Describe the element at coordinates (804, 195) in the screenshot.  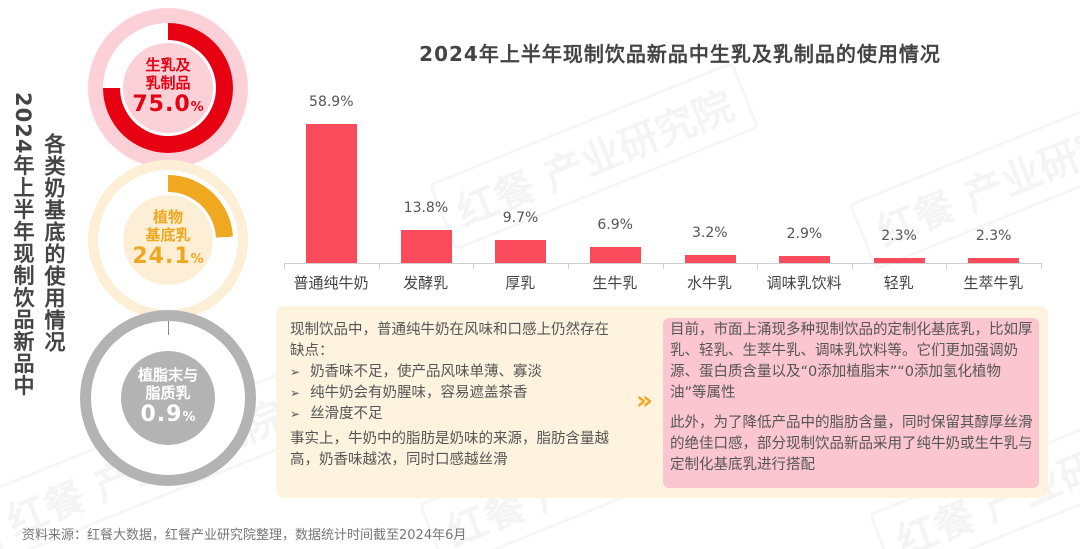
I see `bar-group: 2.9% 调味乳饮料` at that location.